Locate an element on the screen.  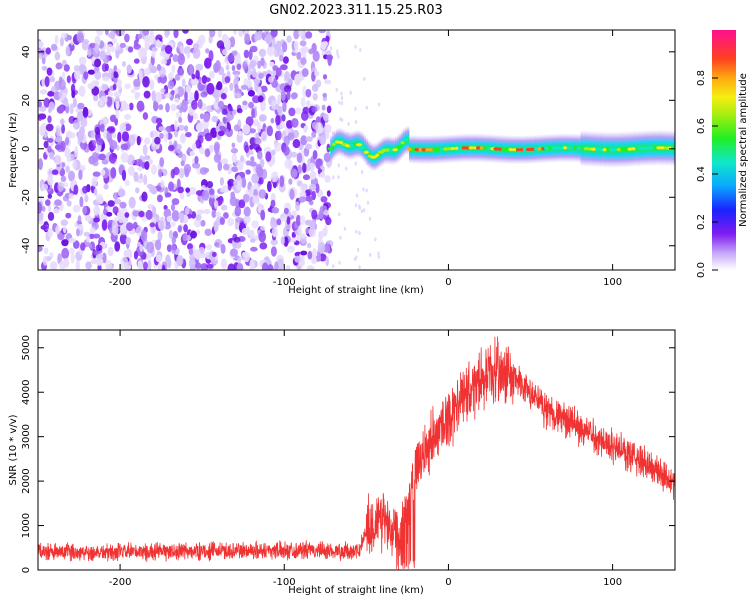
x-tick-label: -200 is located at coordinates (120, 582).